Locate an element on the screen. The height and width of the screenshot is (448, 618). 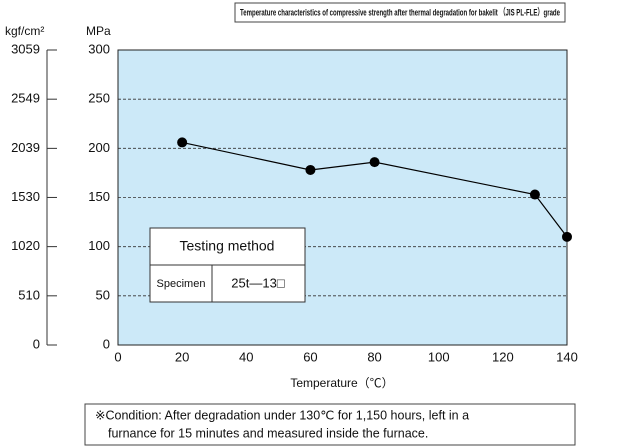
y-tick-label: 150 is located at coordinates (99, 196).